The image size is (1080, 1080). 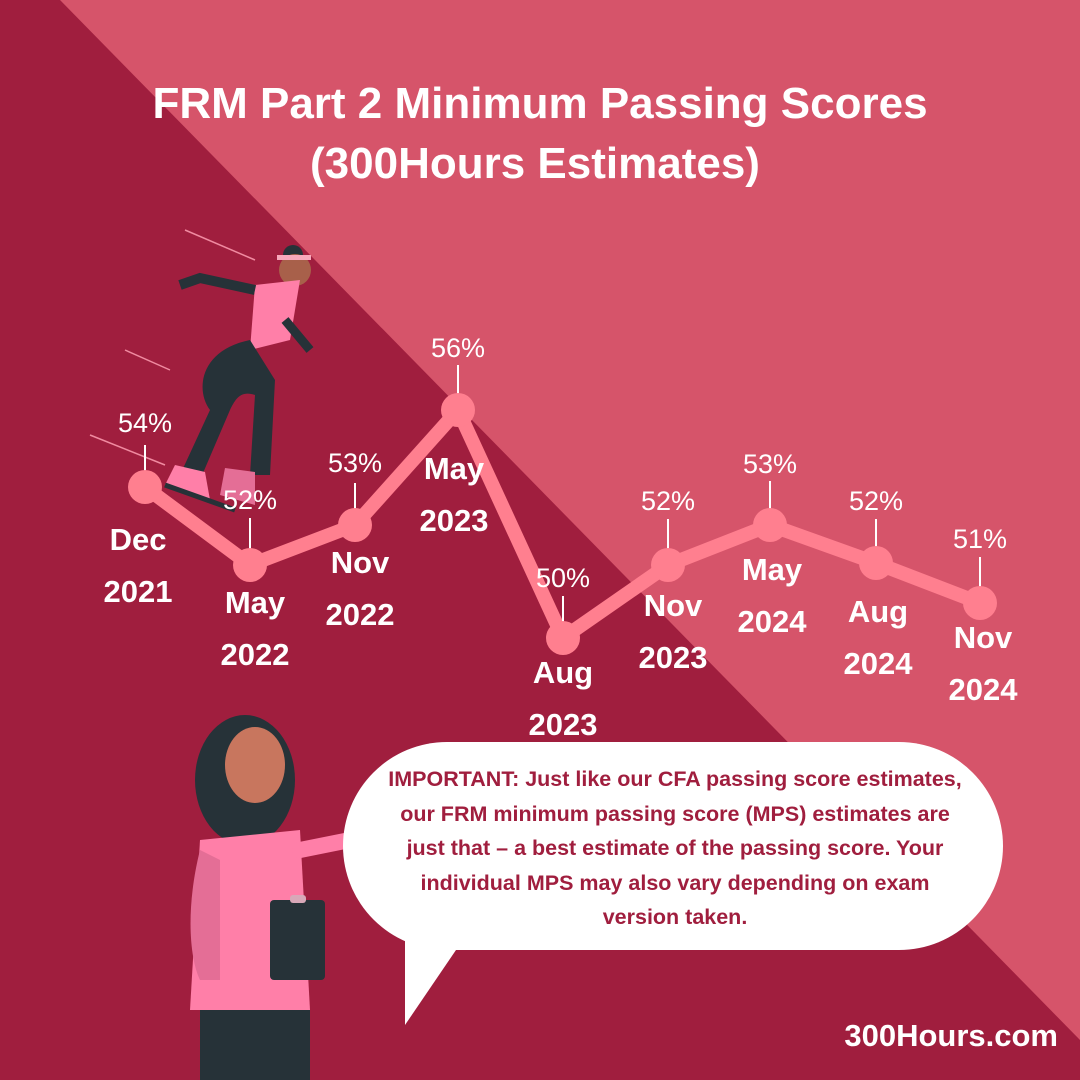 What do you see at coordinates (535, 163) in the screenshot?
I see `title-line-2: (300Hours Estimates)` at bounding box center [535, 163].